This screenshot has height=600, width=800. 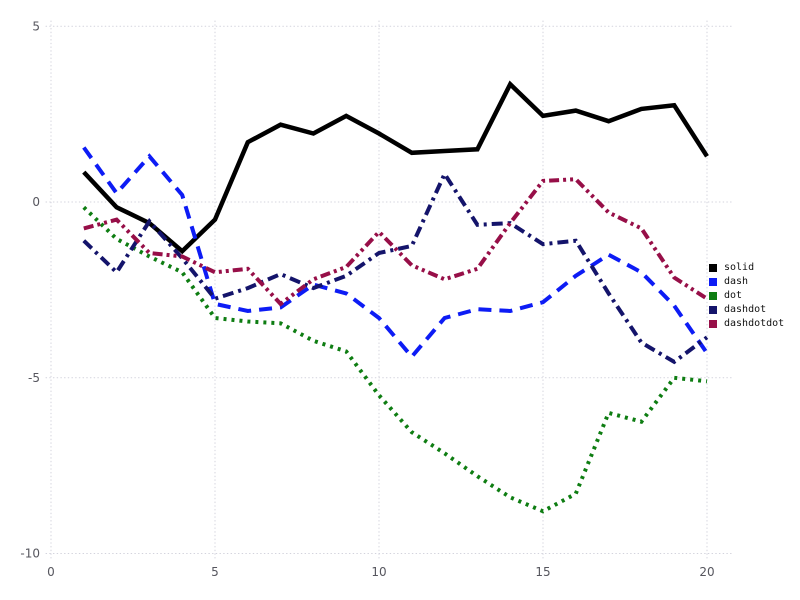 What do you see at coordinates (739, 267) in the screenshot?
I see `legend-label: solid` at bounding box center [739, 267].